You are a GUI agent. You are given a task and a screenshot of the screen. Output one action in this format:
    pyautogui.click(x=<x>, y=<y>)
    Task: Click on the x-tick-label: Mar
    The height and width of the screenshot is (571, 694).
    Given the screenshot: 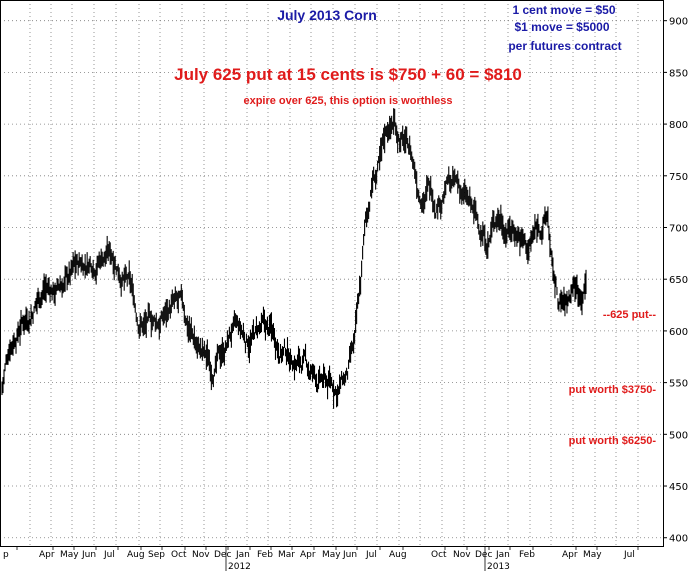 What is the action you would take?
    pyautogui.click(x=286, y=555)
    